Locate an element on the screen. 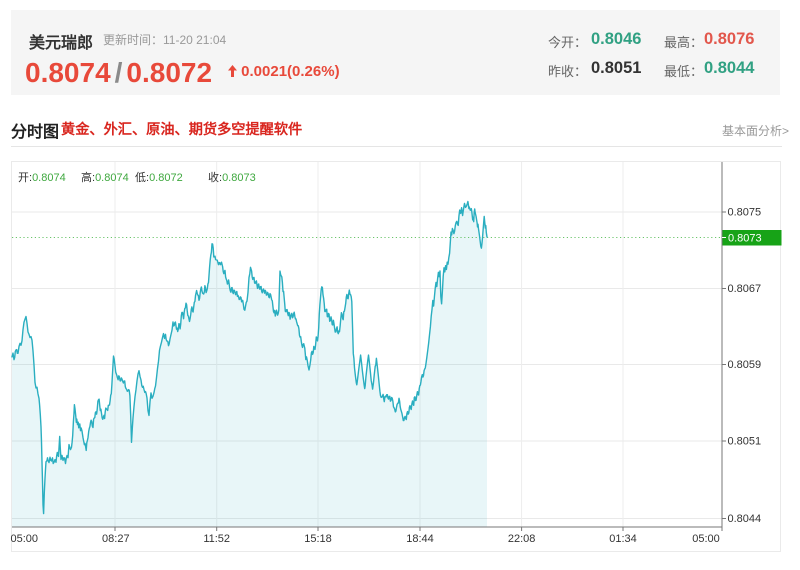  svg-text: 15:18 is located at coordinates (318, 539).